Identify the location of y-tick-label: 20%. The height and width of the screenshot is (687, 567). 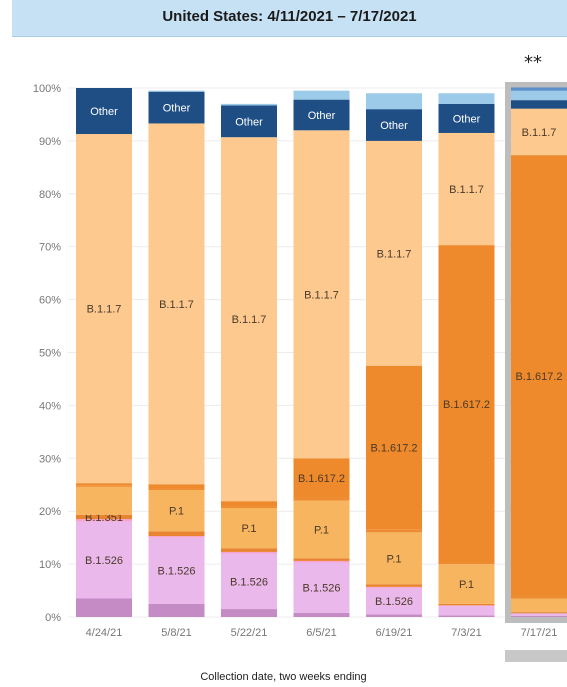
(50, 512).